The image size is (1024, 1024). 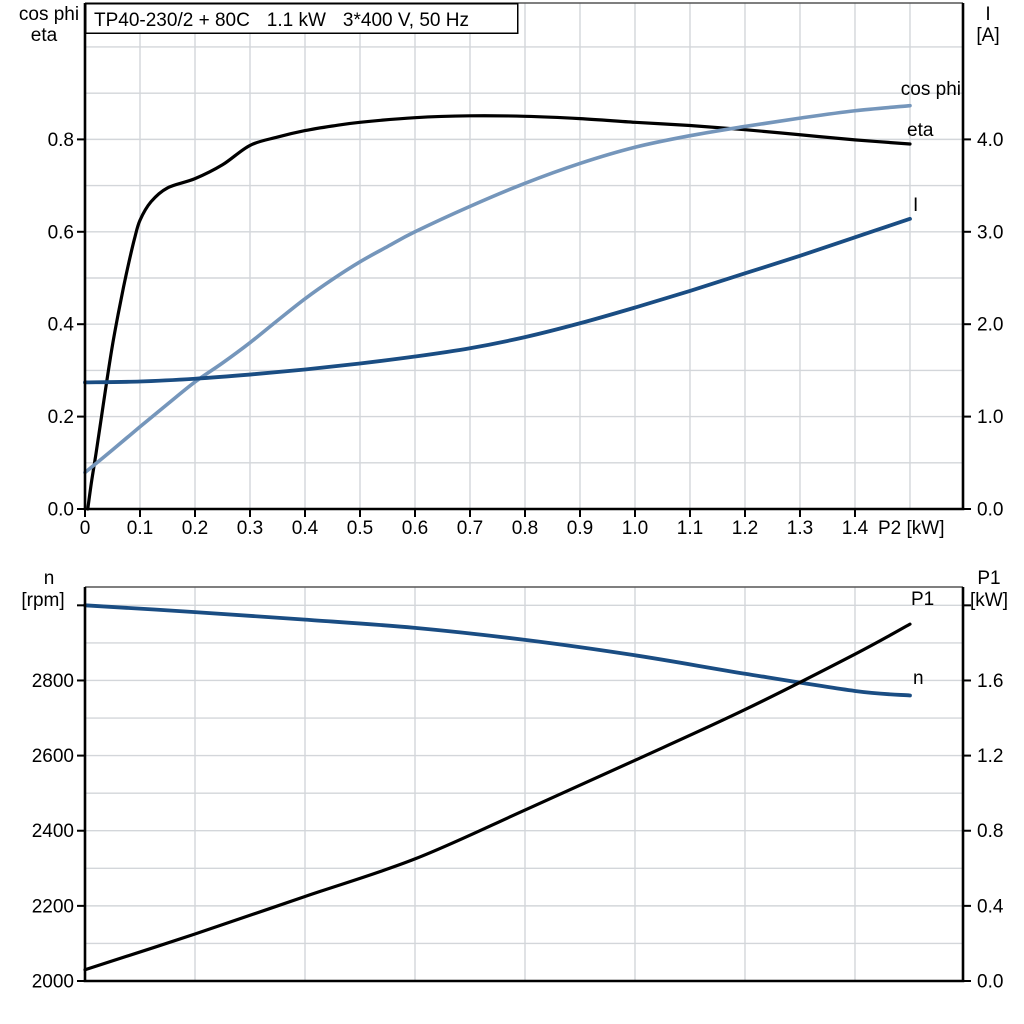 What do you see at coordinates (42, 600) in the screenshot?
I see `bottom-left-axis-header-line2: [rpm]` at bounding box center [42, 600].